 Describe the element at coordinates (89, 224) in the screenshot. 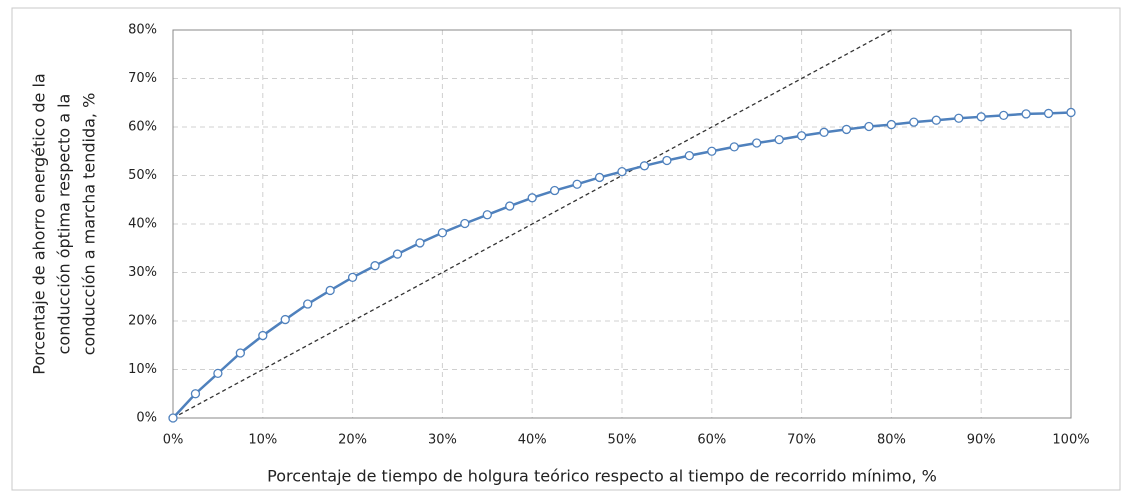

I see `y-axis-label: conducción a marcha tendida, %` at that location.